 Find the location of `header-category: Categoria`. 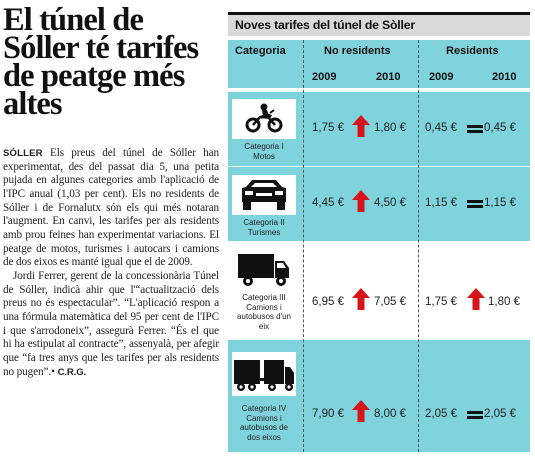

header-category: Categoria is located at coordinates (260, 51).